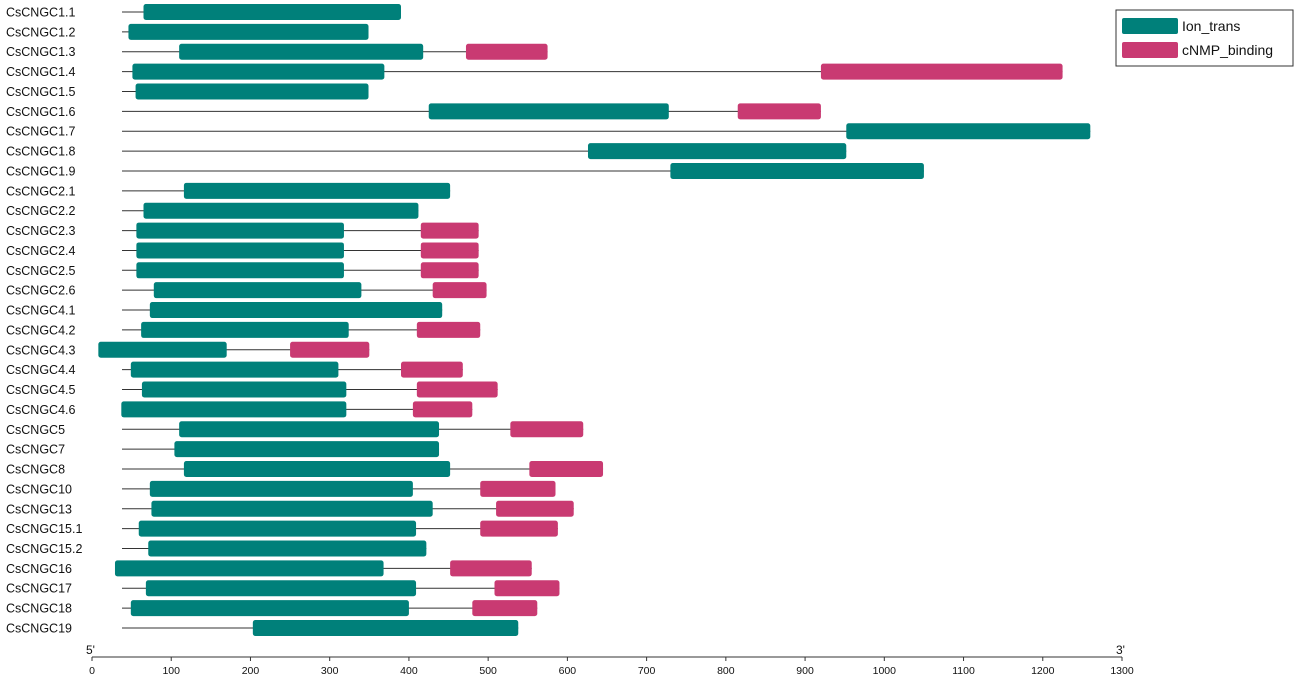 The height and width of the screenshot is (682, 1301). What do you see at coordinates (41, 132) in the screenshot?
I see `gene-label: CsCNGC1.7` at bounding box center [41, 132].